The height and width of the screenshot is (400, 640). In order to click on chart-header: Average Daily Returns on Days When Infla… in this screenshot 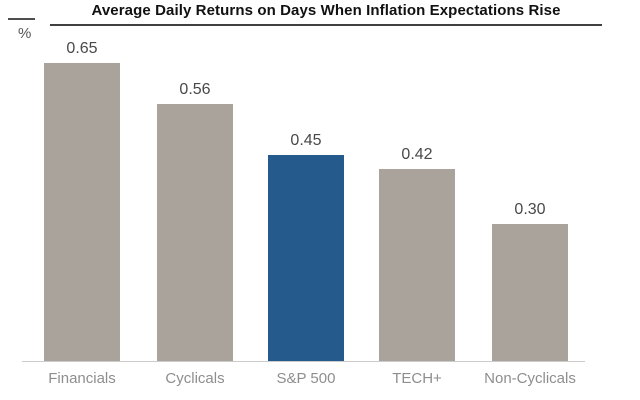, I will do `click(326, 14)`.